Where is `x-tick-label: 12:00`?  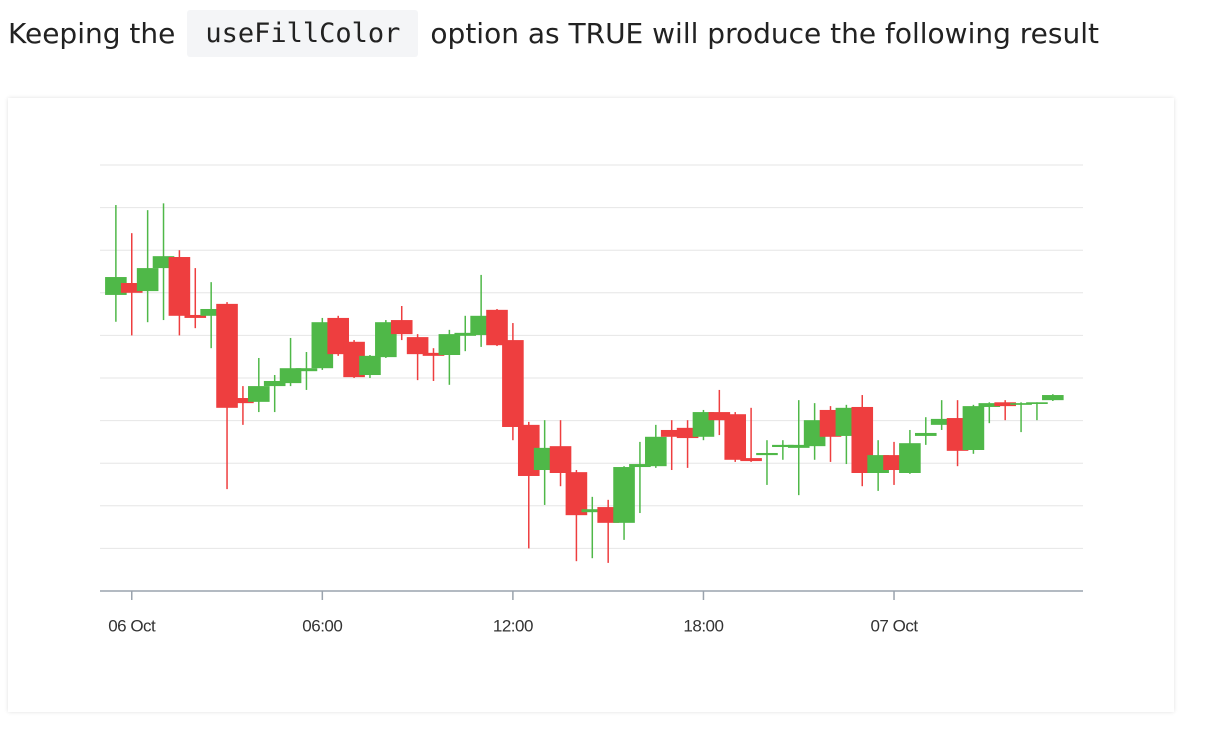
x-tick-label: 12:00 is located at coordinates (513, 625).